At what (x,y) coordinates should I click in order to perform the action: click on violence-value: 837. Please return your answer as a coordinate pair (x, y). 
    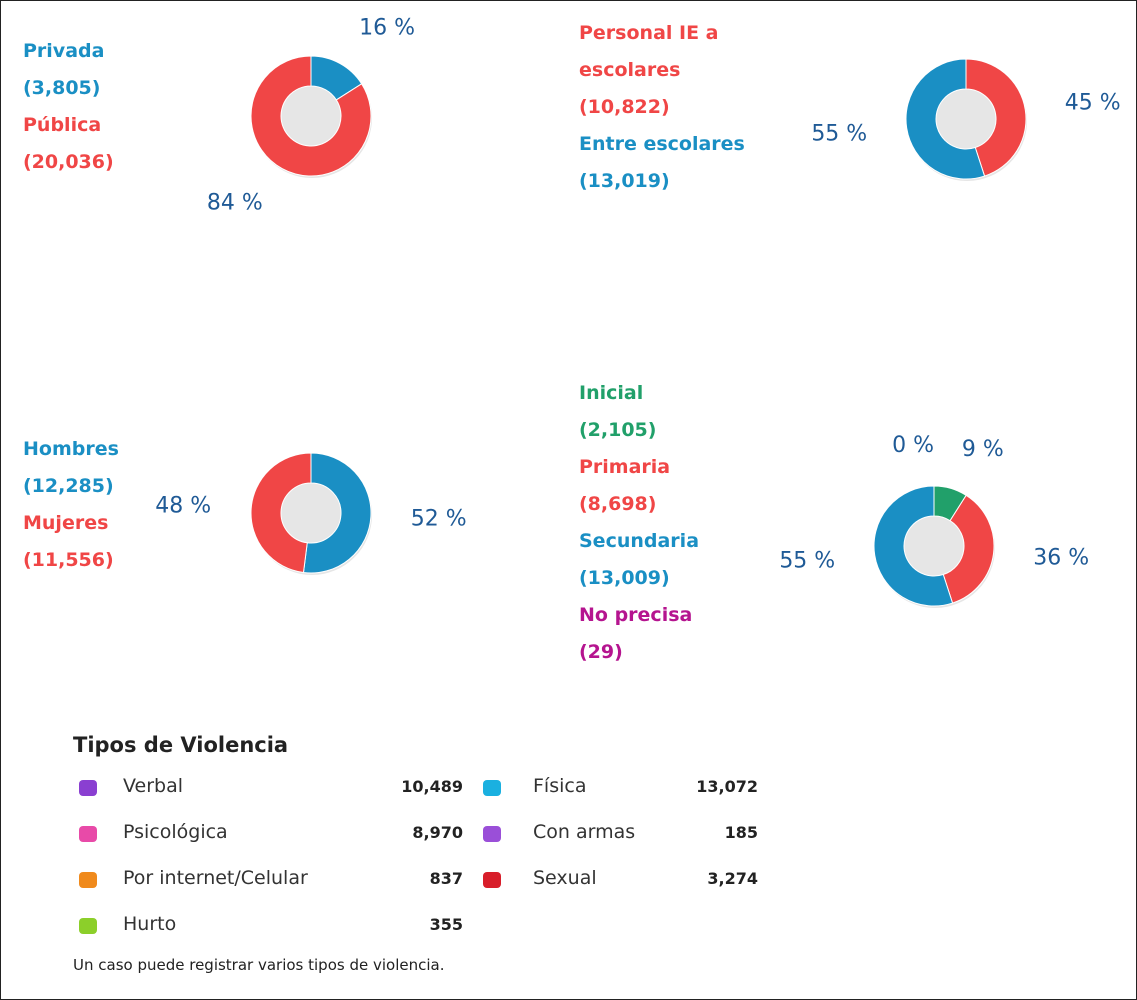
    Looking at the image, I should click on (446, 878).